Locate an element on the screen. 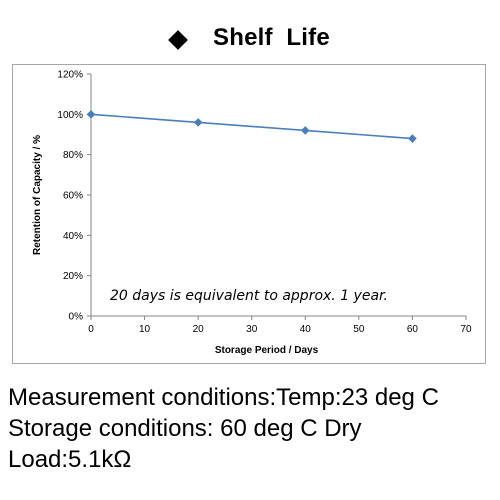 The image size is (500, 500). chart-title: Shelf Life is located at coordinates (271, 37).